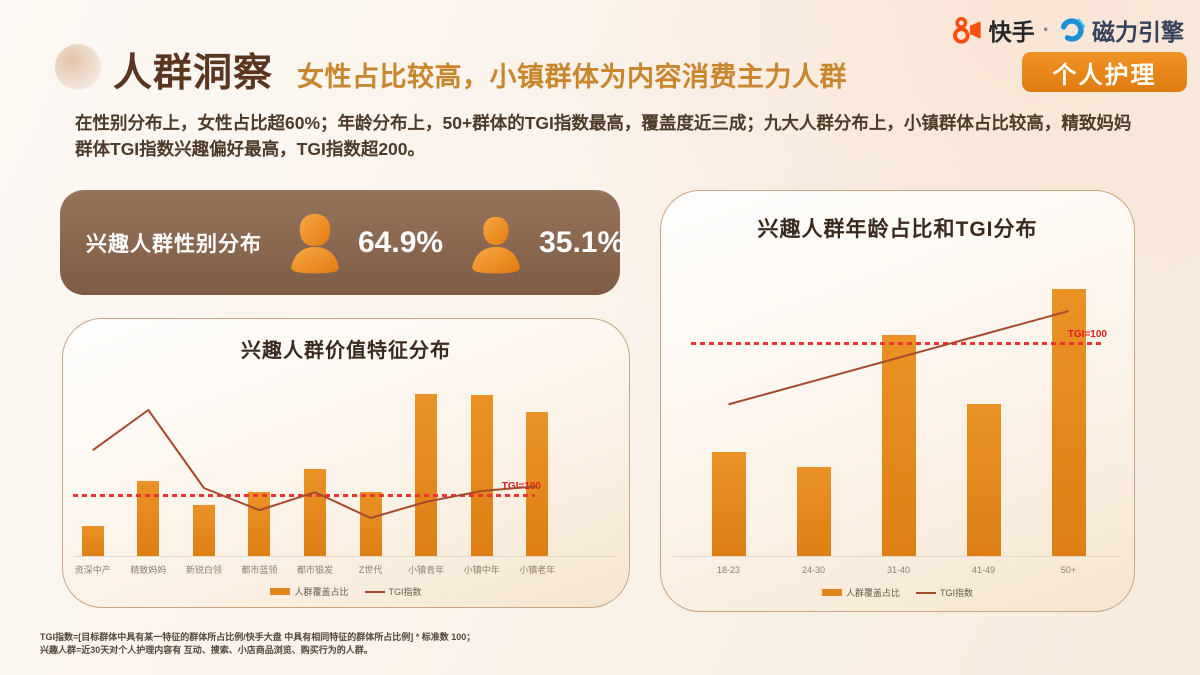 The height and width of the screenshot is (675, 1200). I want to click on x-axis-tick-label: 24-30, so click(813, 570).